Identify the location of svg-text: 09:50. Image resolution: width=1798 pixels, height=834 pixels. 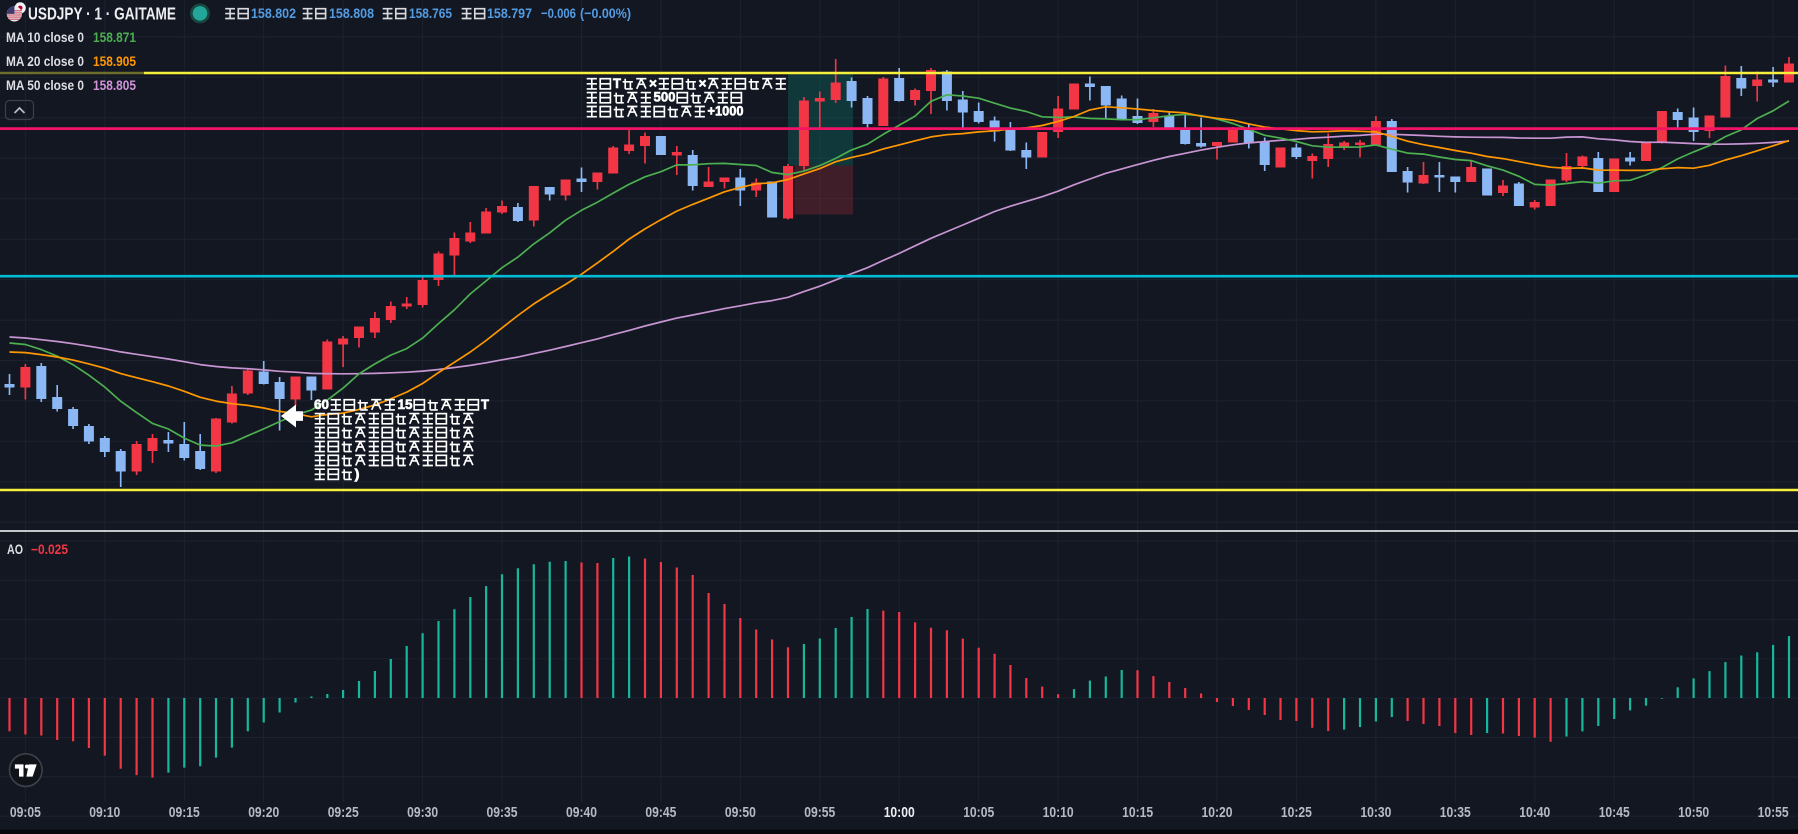
(740, 812).